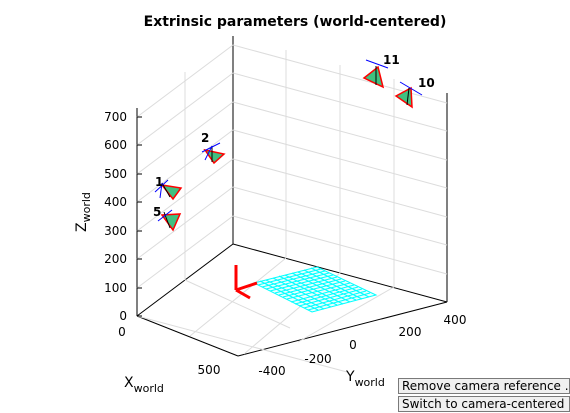 The width and height of the screenshot is (570, 413). What do you see at coordinates (205, 138) in the screenshot?
I see `camera-label-2: 2` at bounding box center [205, 138].